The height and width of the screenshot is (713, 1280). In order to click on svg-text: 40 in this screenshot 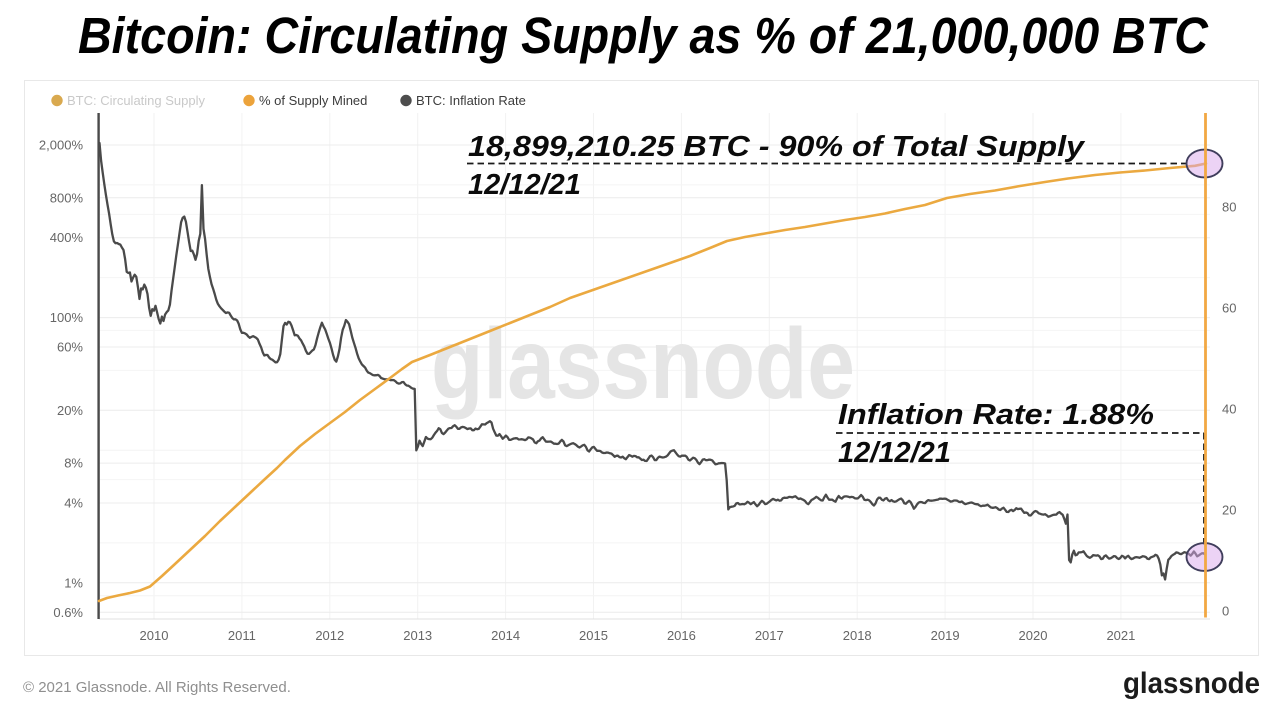, I will do `click(1229, 409)`.